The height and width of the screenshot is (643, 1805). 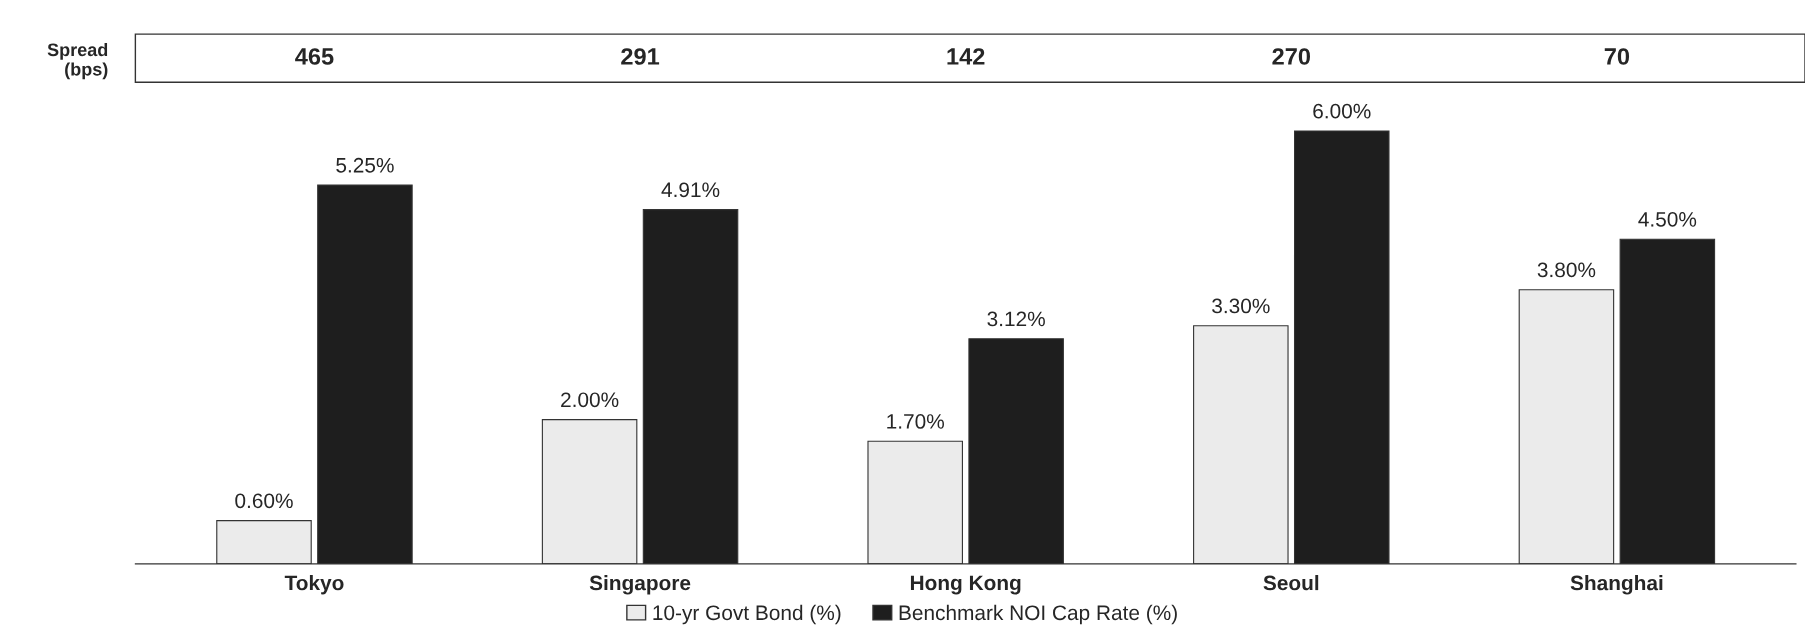 What do you see at coordinates (1616, 585) in the screenshot?
I see `x-tick-label: Shanghai` at bounding box center [1616, 585].